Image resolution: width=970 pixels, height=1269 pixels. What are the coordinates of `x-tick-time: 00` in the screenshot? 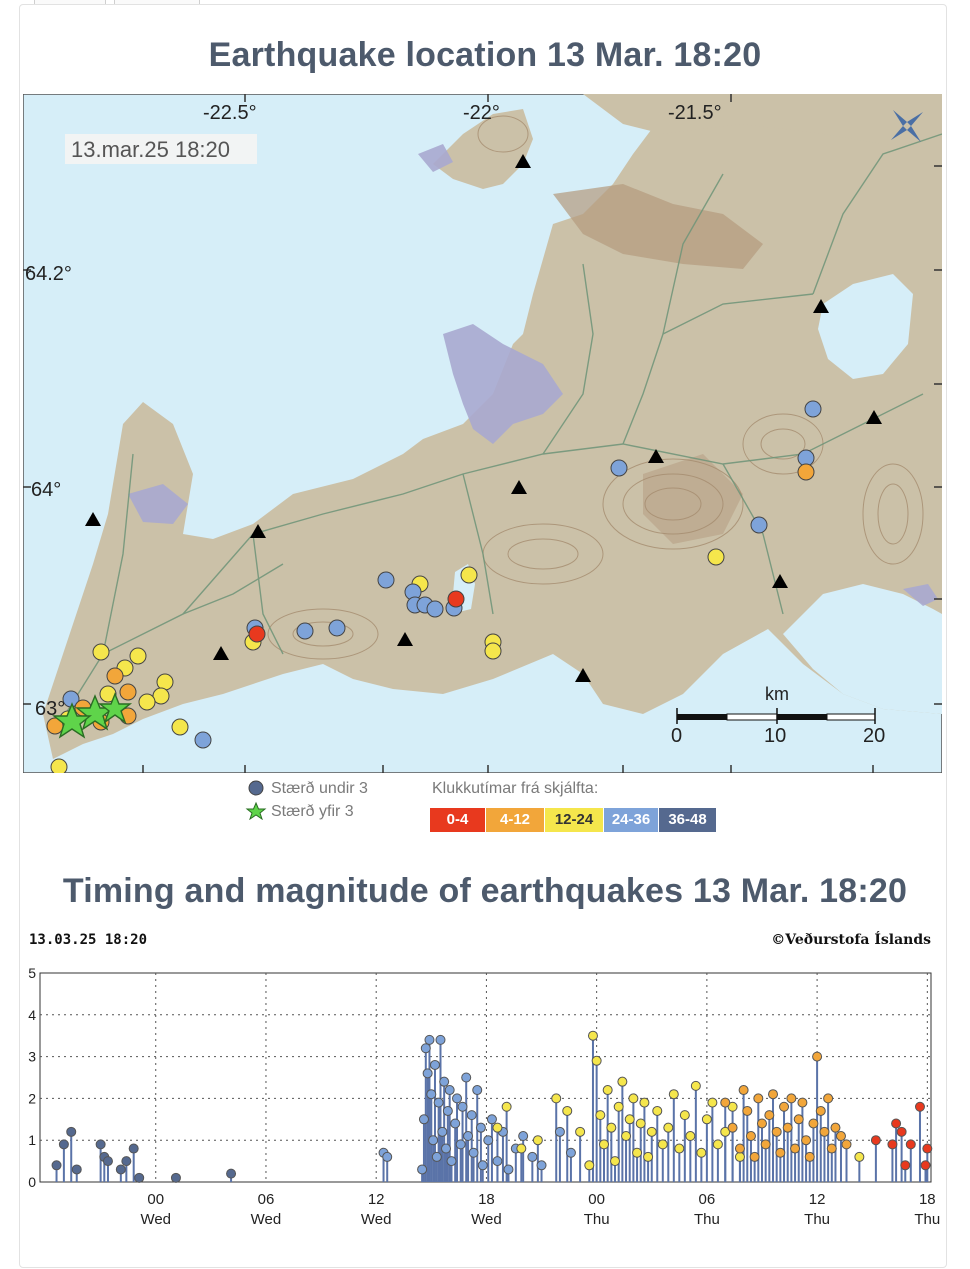 It's located at (155, 1199).